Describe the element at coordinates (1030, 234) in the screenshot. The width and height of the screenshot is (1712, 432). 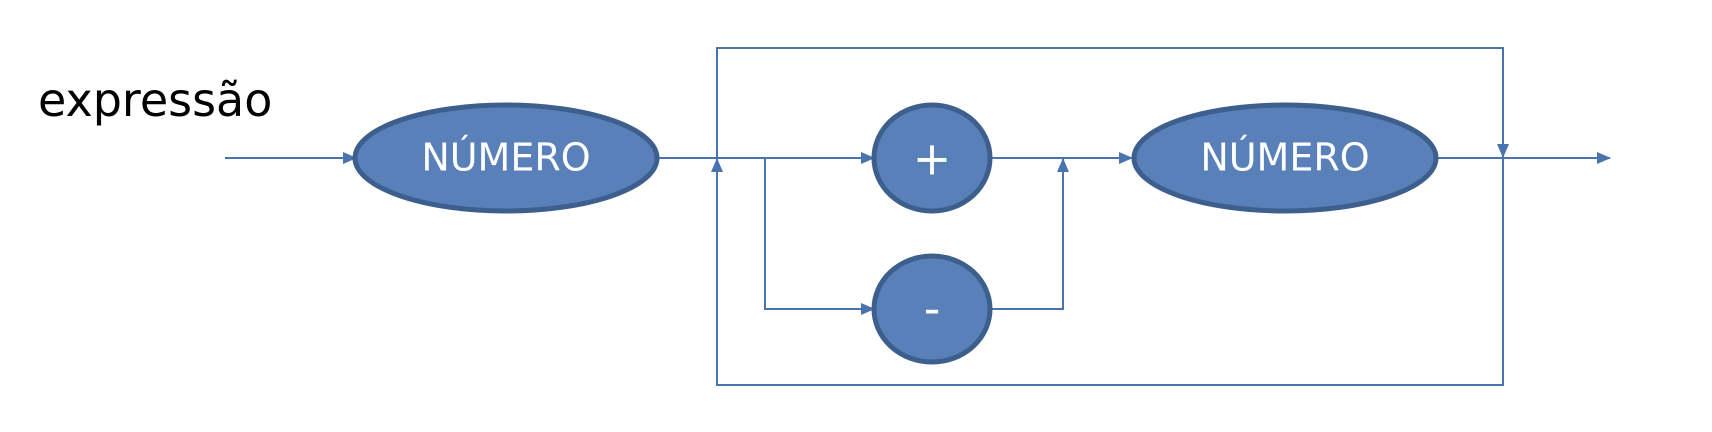
I see `minus-merge-arrow` at that location.